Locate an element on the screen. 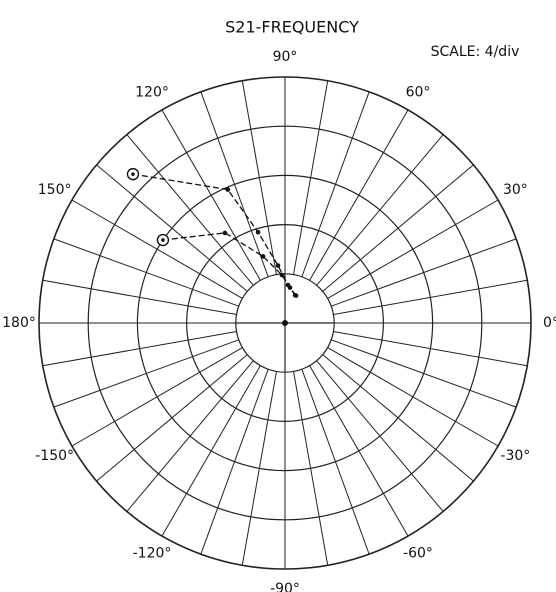 This screenshot has height=592, width=556. angle-tick-label: 150° is located at coordinates (55, 190).